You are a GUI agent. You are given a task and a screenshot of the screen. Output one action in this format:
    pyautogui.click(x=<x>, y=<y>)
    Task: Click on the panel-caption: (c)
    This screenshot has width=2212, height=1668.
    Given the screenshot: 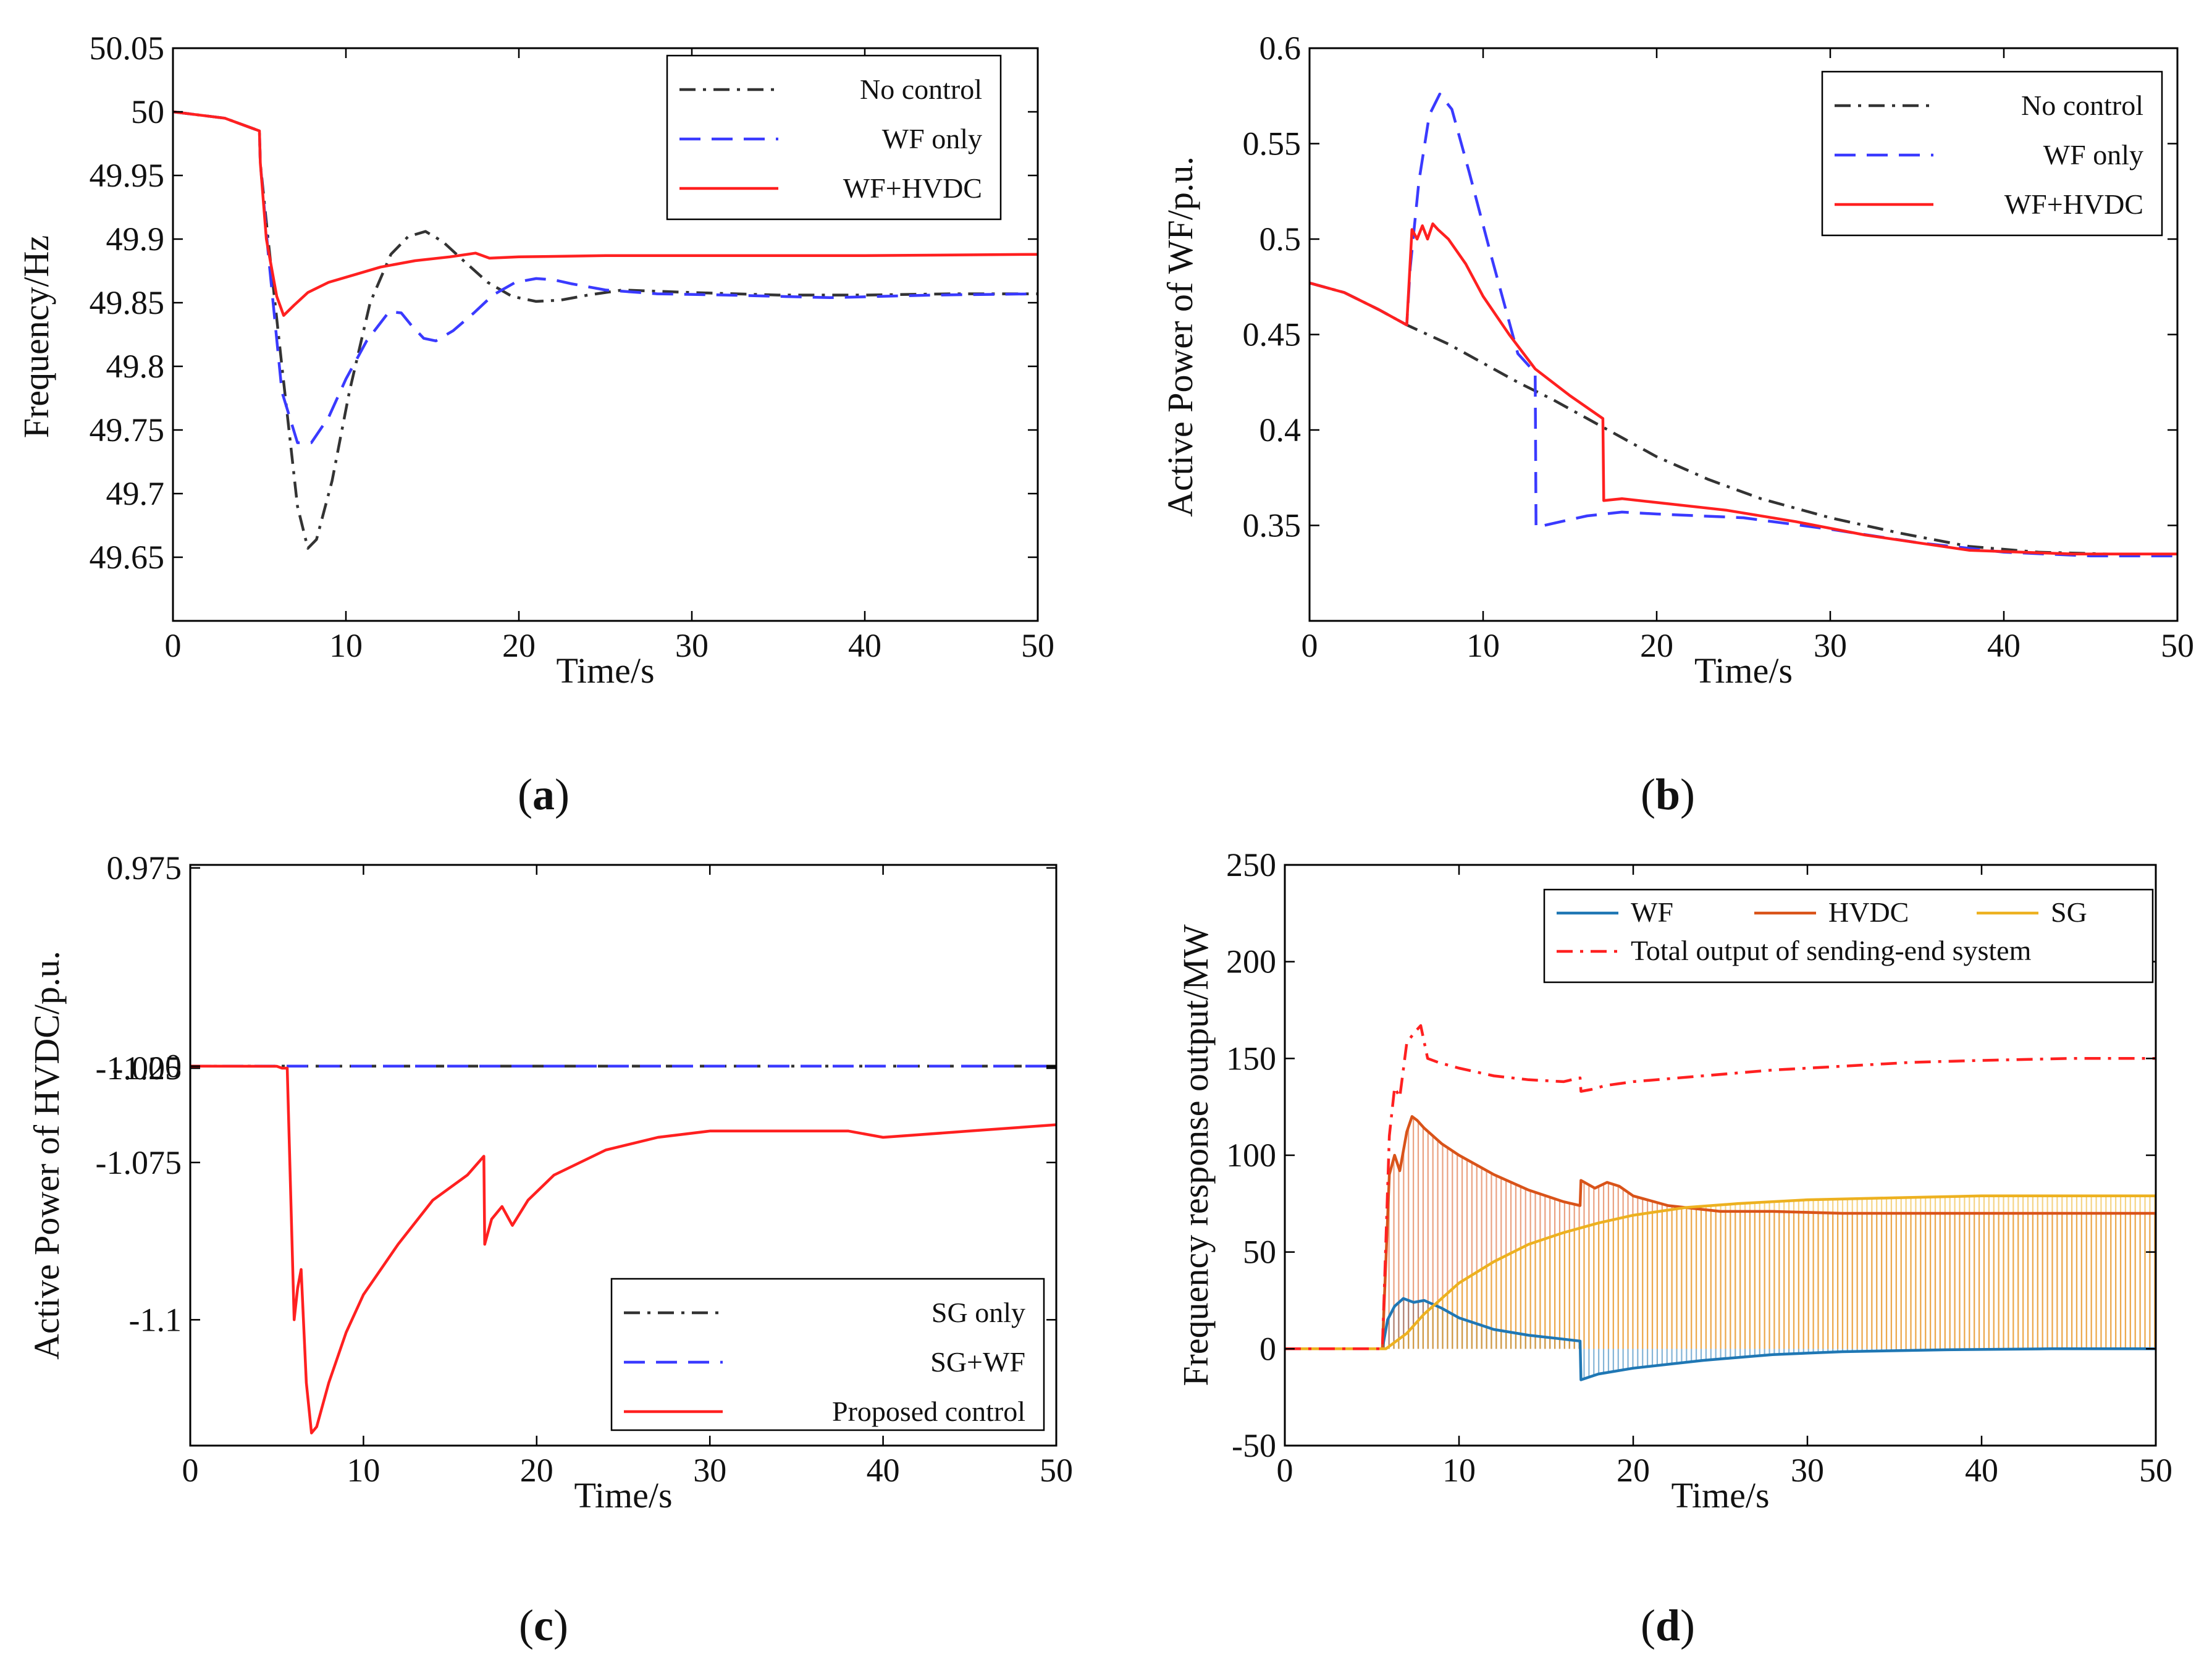 What is the action you would take?
    pyautogui.click(x=543, y=1625)
    